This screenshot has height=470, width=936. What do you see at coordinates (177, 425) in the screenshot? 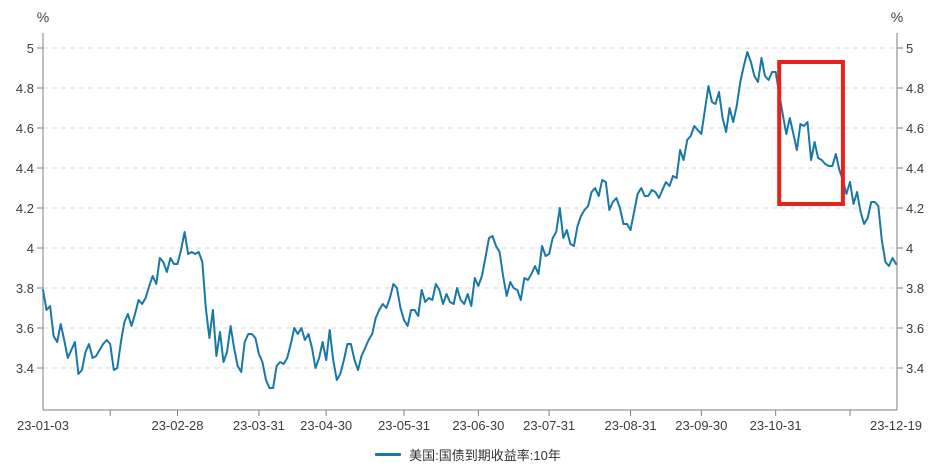
I see `svg-text: 23-02-28` at bounding box center [177, 425].